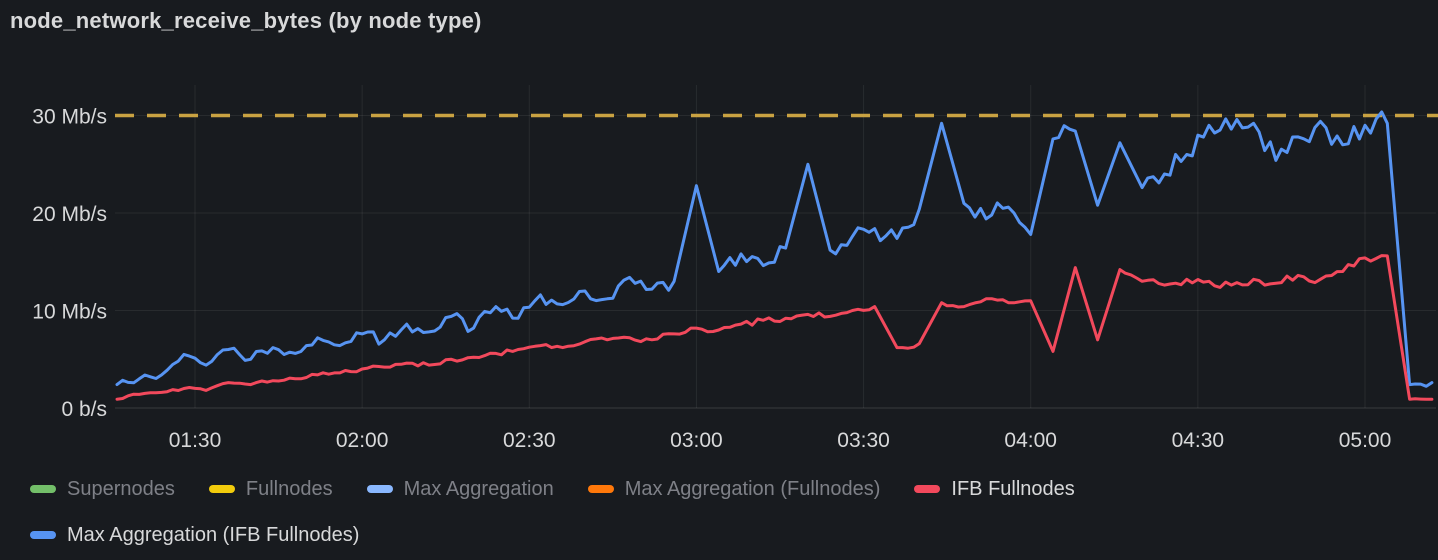  What do you see at coordinates (221, 489) in the screenshot?
I see `legend-swatch-fullnodes` at bounding box center [221, 489].